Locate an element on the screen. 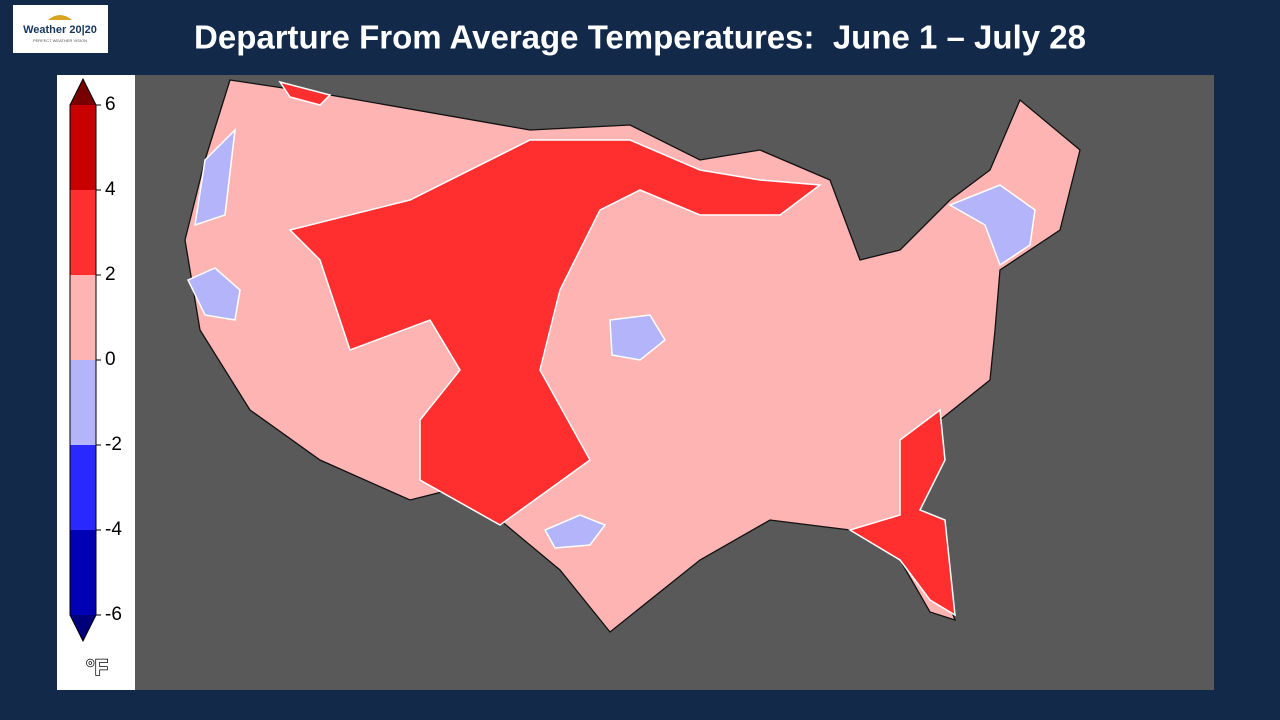 The image size is (1280, 720). colorbar-tick-label: 0 is located at coordinates (110, 359).